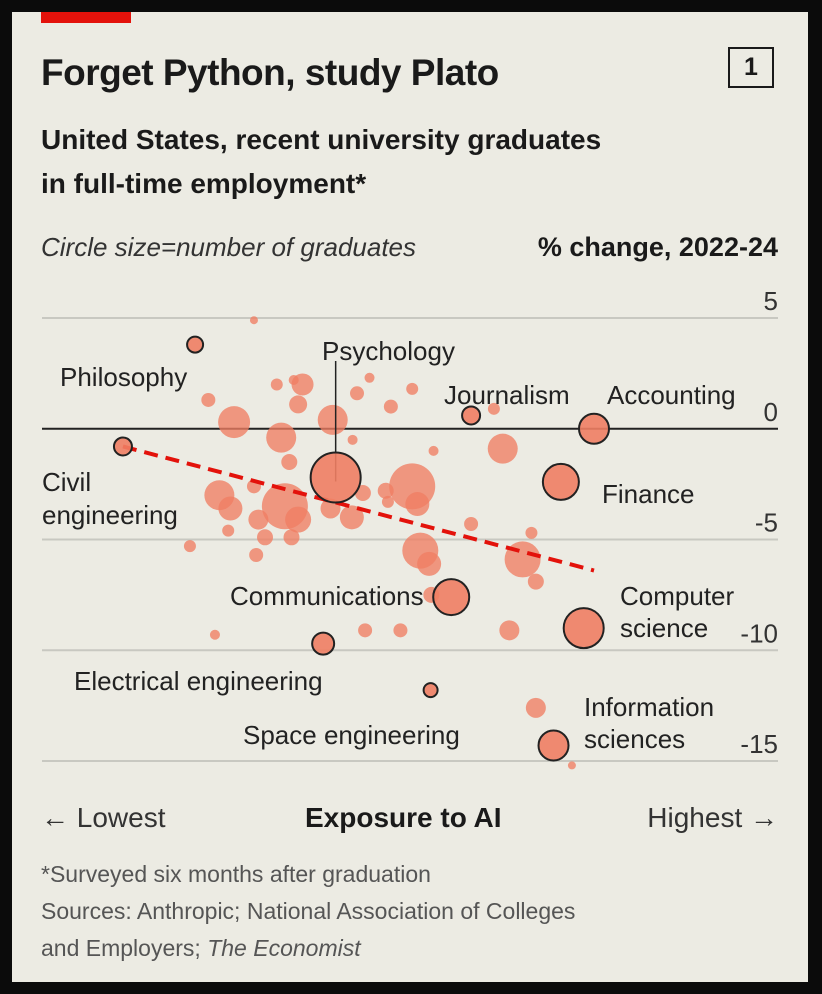  What do you see at coordinates (471, 415) in the screenshot?
I see `bubble-journalism` at bounding box center [471, 415].